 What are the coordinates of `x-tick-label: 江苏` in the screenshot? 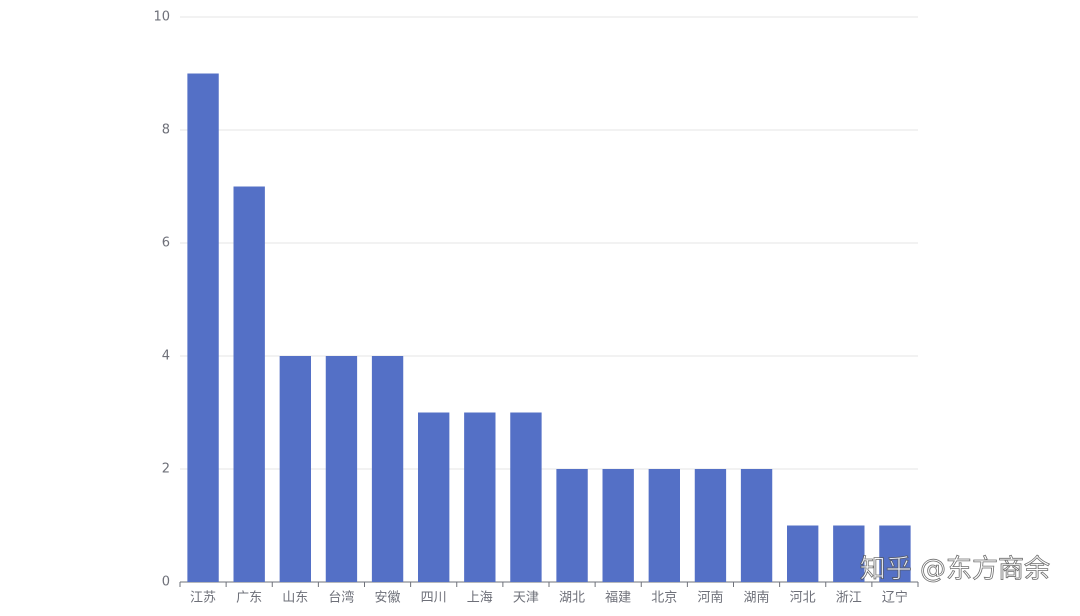 It's located at (203, 598).